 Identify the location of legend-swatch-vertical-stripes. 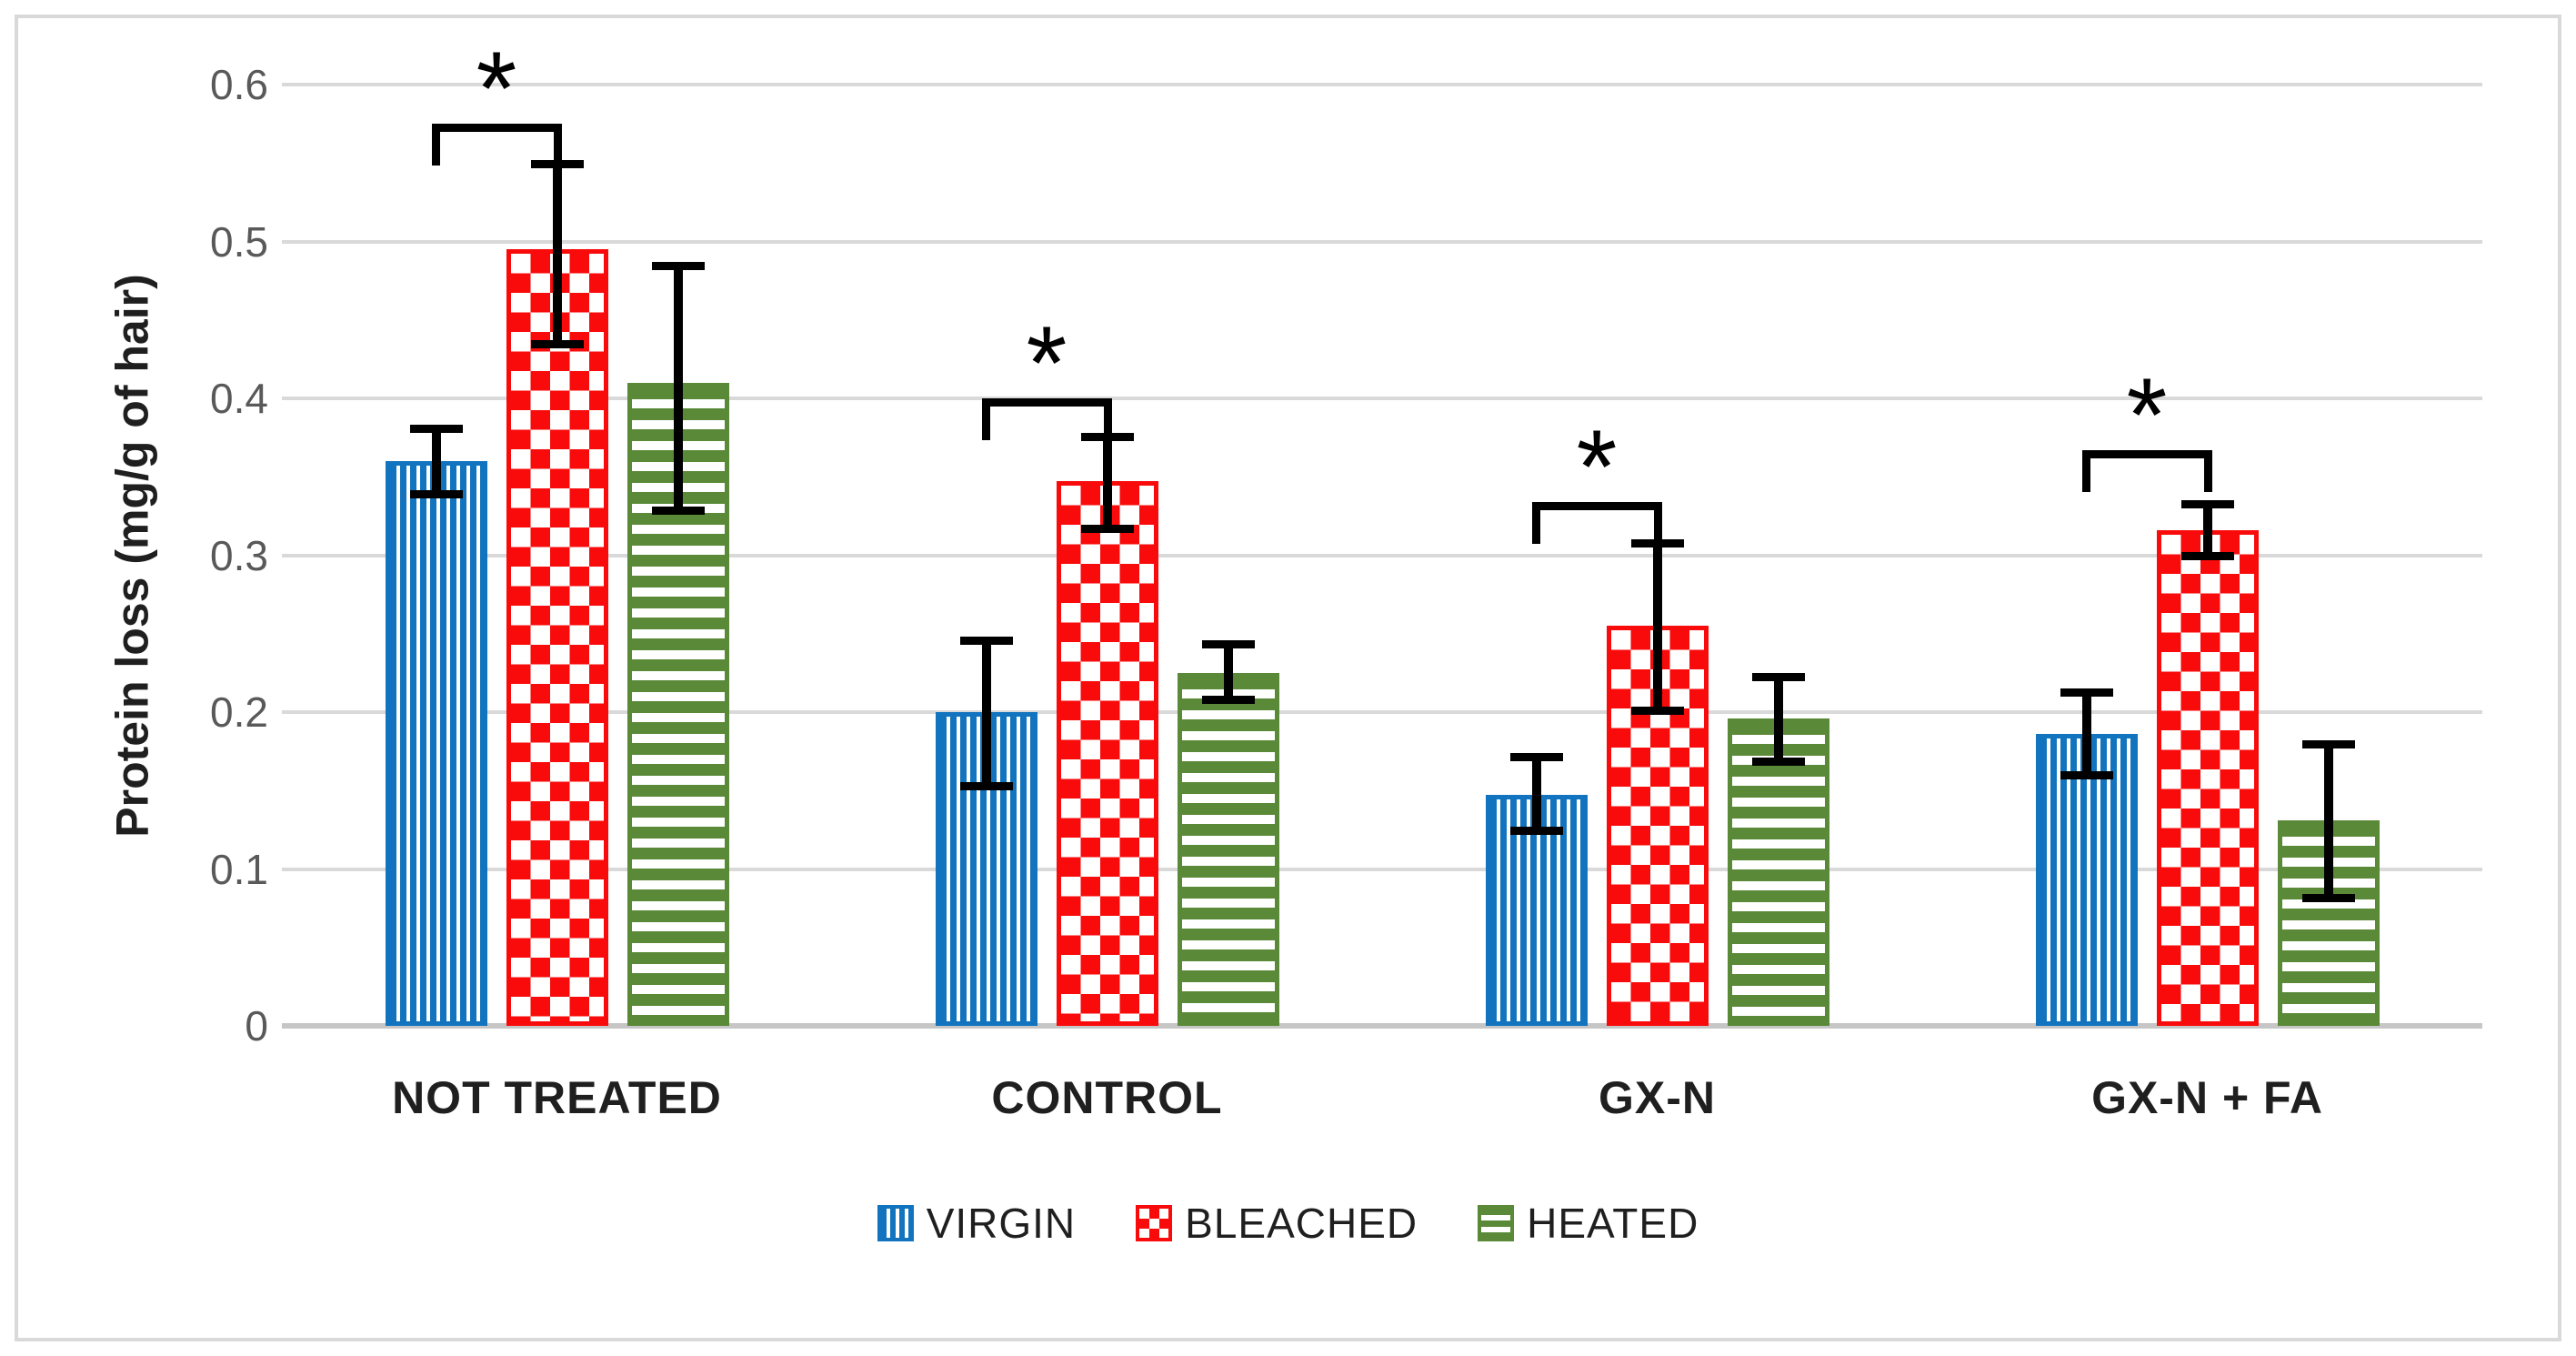
(895, 1223).